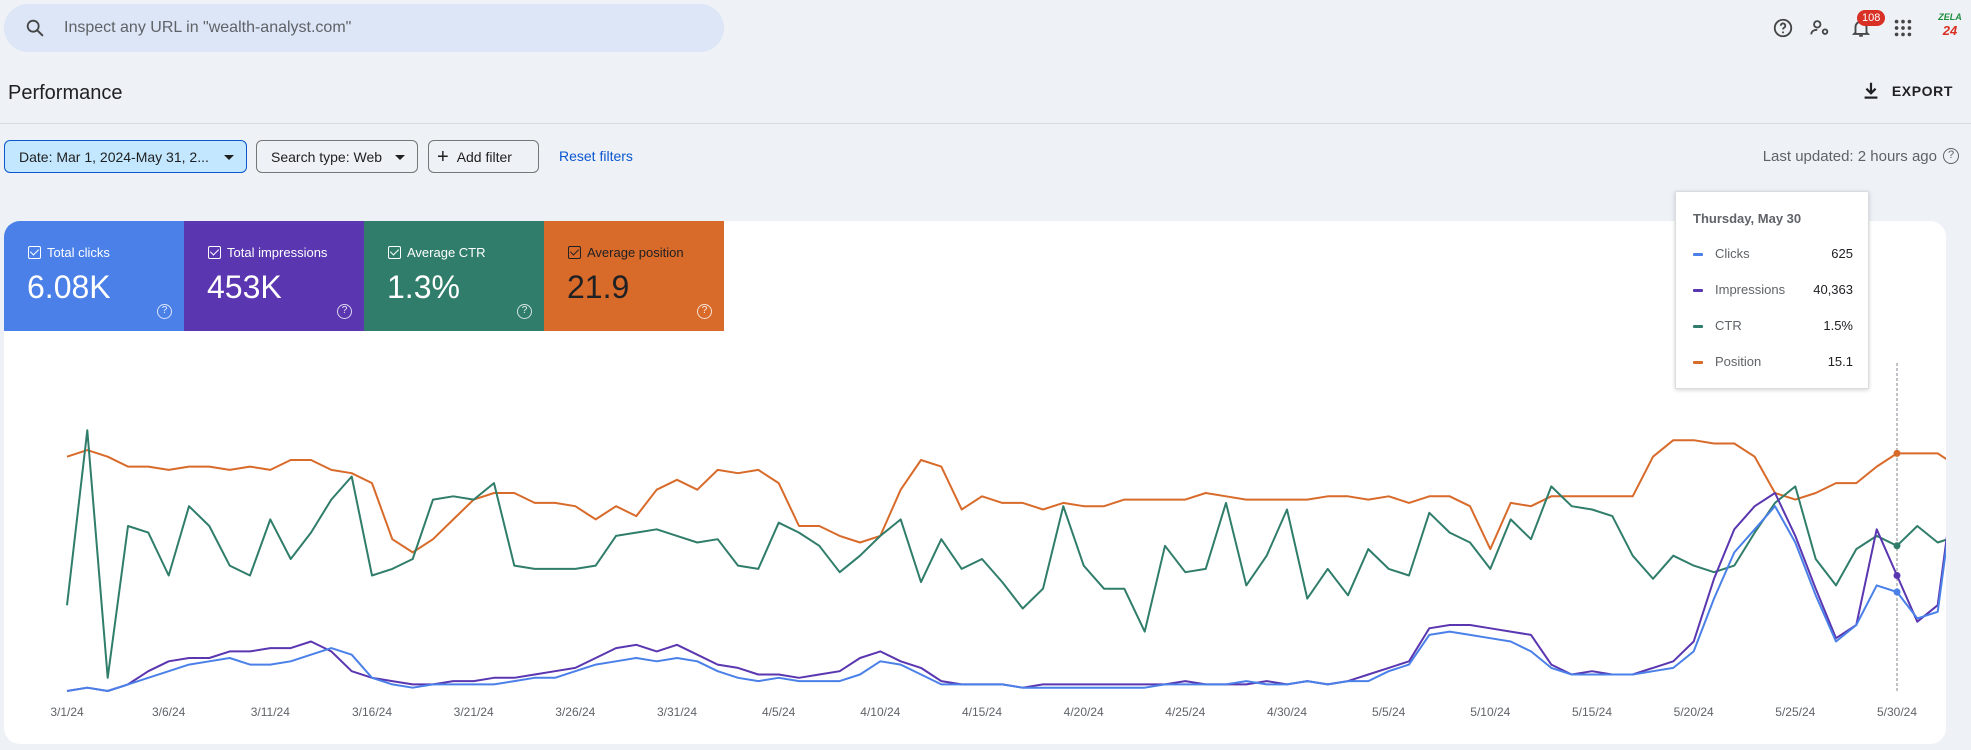 The width and height of the screenshot is (1971, 750). I want to click on metric-average-position: Average position 21.9 ?, so click(634, 276).